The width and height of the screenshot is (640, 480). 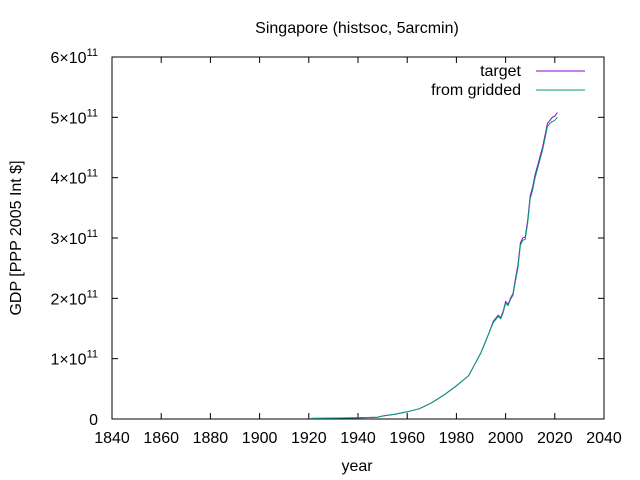 I want to click on x-tick-label: 1940, so click(x=358, y=438).